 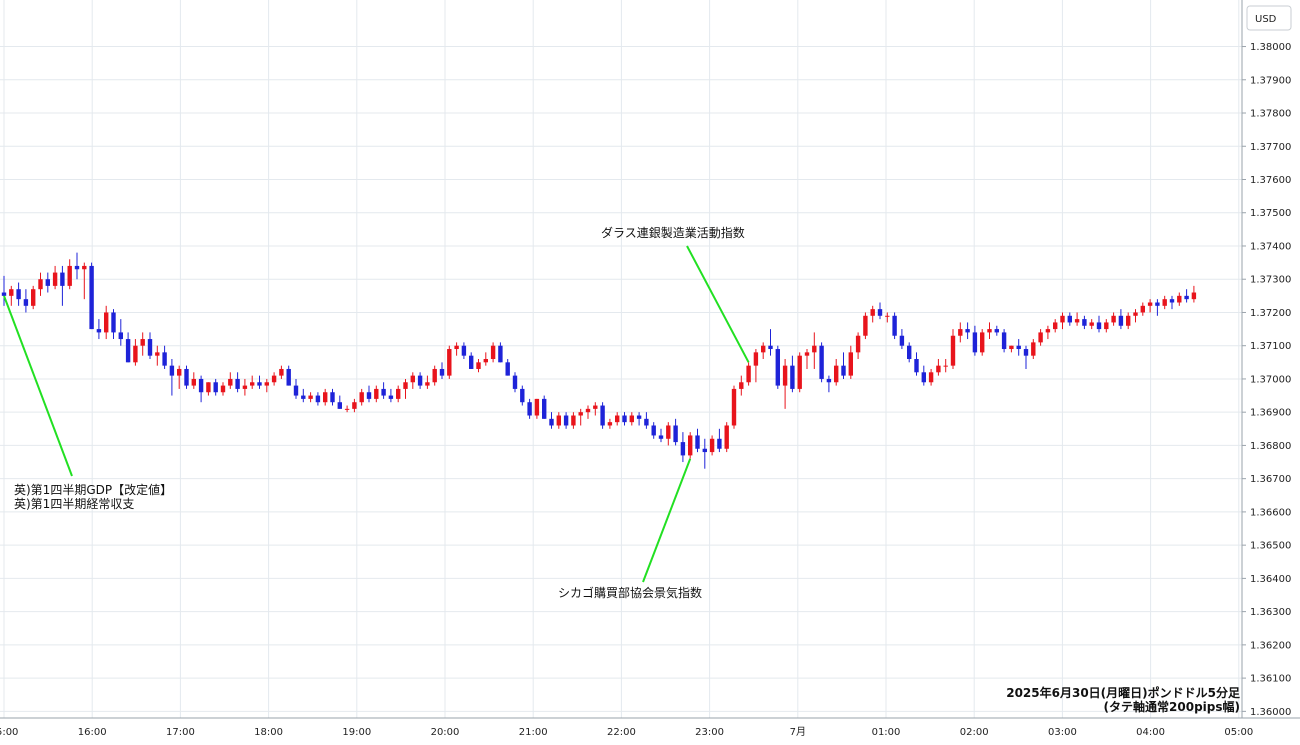 What do you see at coordinates (1270, 612) in the screenshot?
I see `y-tick-label: 1.36300` at bounding box center [1270, 612].